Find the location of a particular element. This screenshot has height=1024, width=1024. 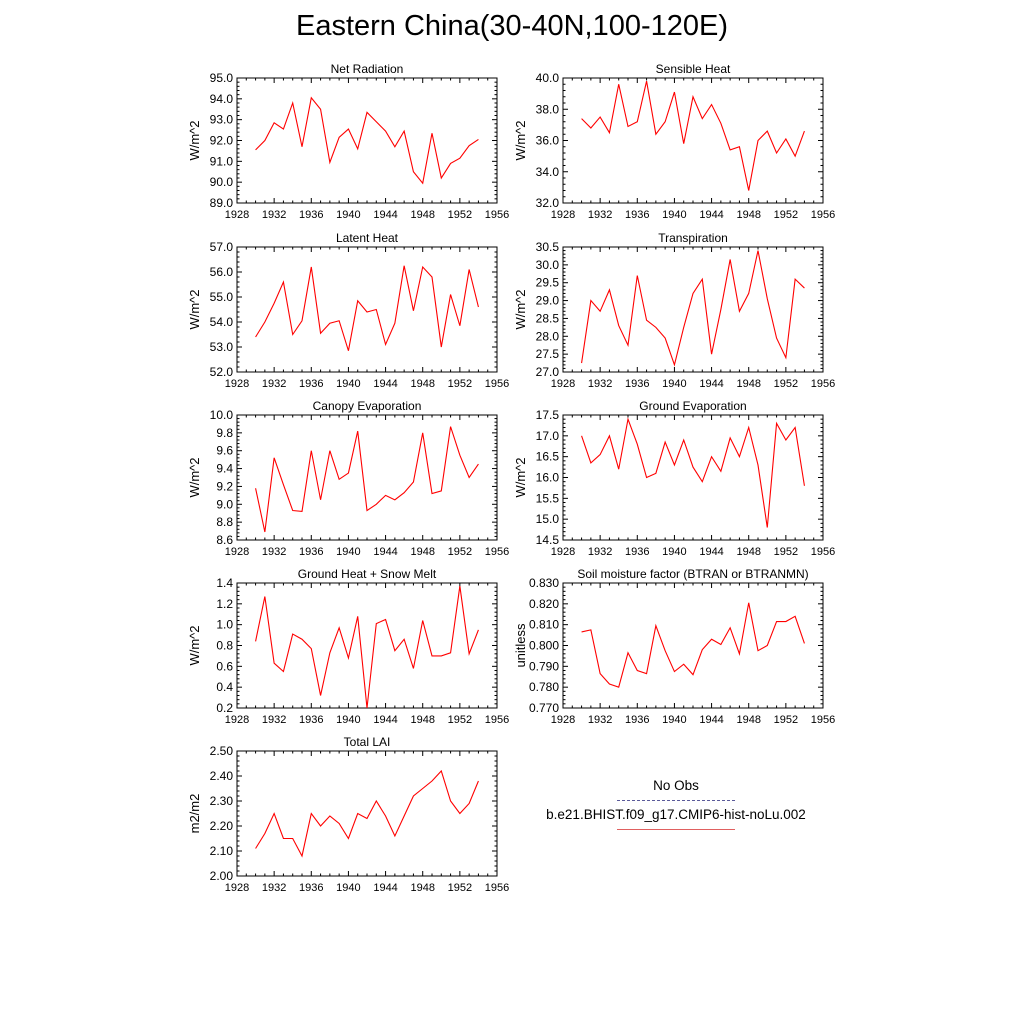

panel-title: Net Radiation is located at coordinates (367, 69).